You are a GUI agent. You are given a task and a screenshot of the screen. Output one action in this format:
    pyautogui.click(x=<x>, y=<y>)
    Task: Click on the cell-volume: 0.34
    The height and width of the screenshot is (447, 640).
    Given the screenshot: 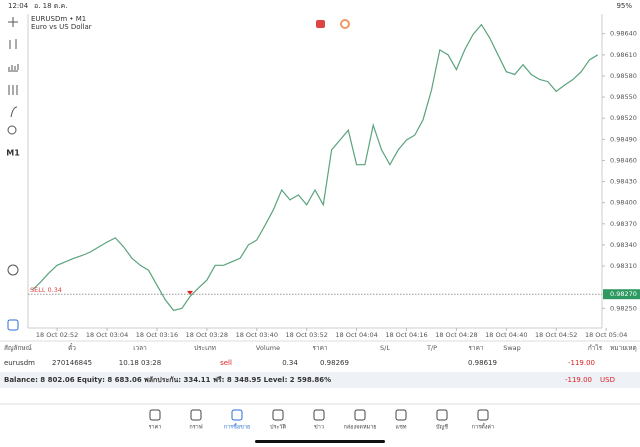 What is the action you would take?
    pyautogui.click(x=290, y=363)
    